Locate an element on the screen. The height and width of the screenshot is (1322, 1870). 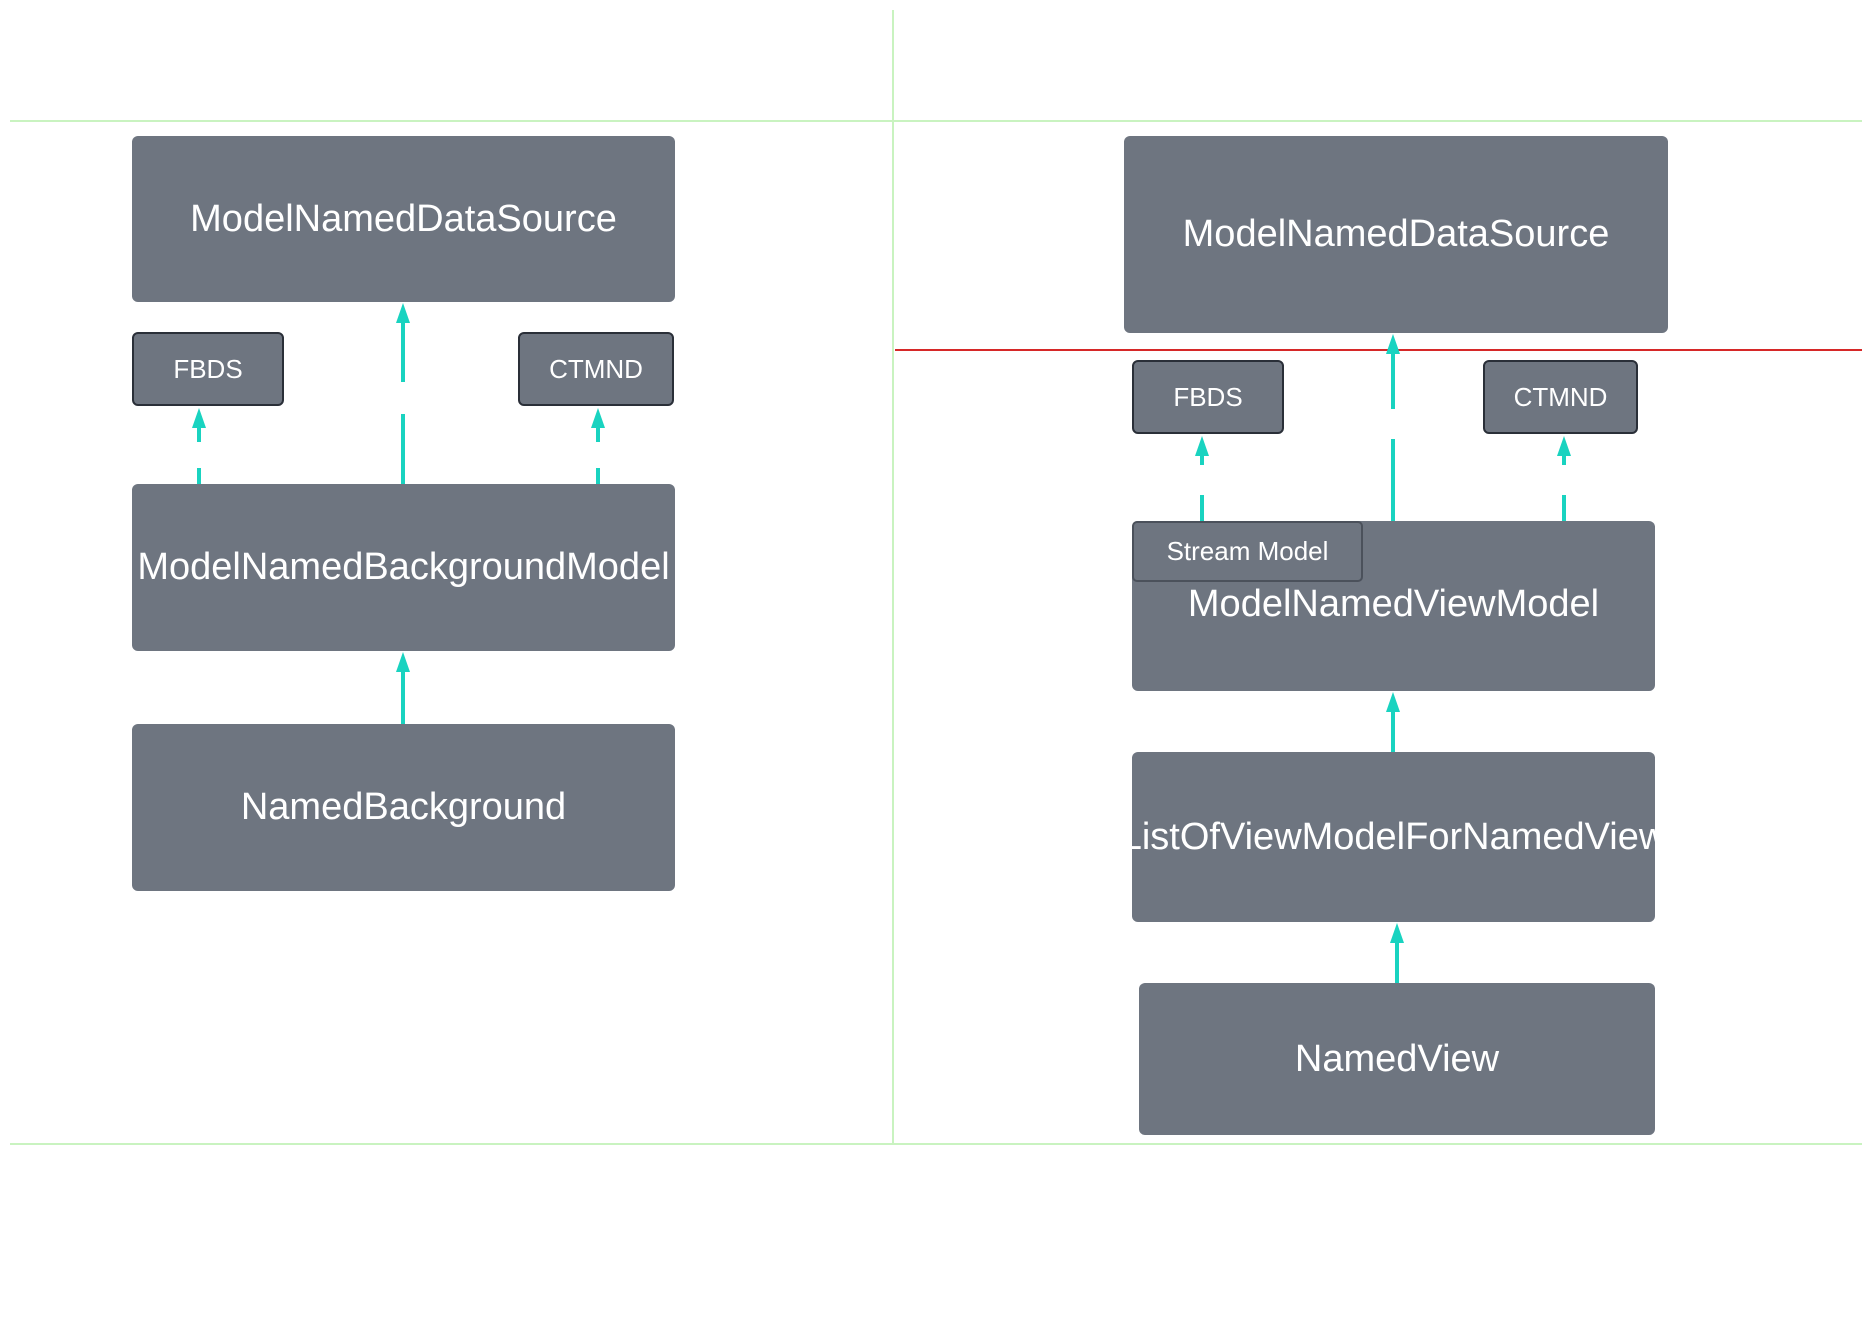
left-fbds-node: FBDS is located at coordinates (208, 369).